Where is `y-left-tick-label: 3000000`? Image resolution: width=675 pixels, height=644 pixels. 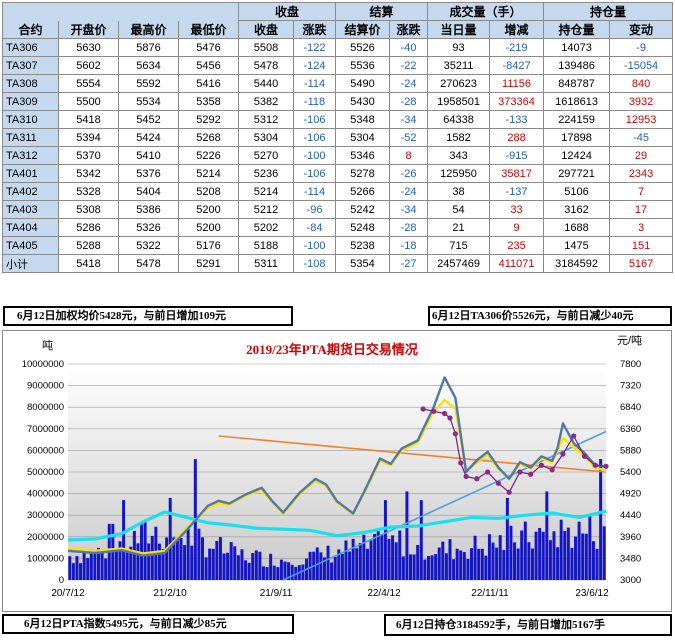 y-left-tick-label: 3000000 is located at coordinates (45, 515).